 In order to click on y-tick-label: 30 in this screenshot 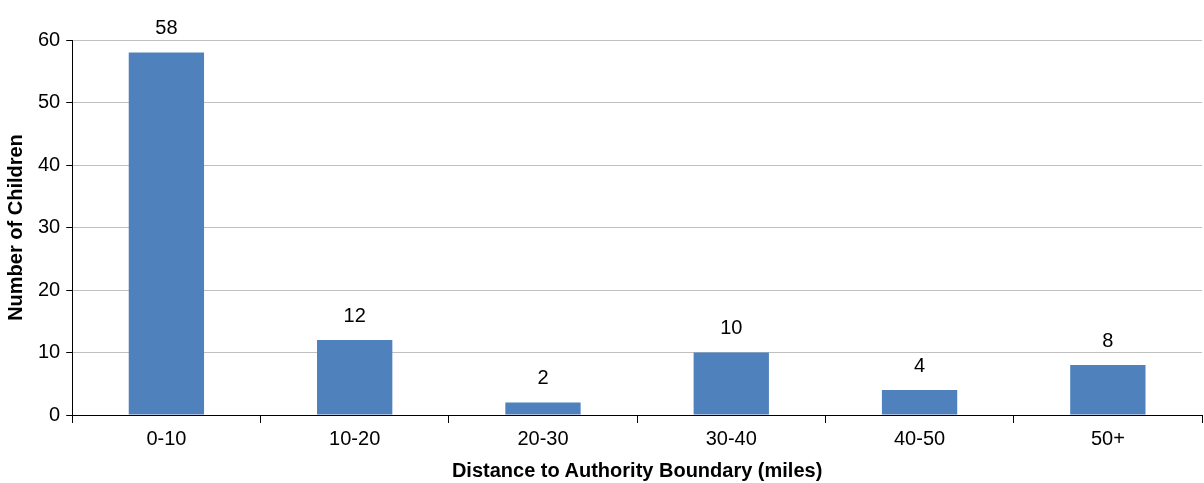, I will do `click(49, 226)`.